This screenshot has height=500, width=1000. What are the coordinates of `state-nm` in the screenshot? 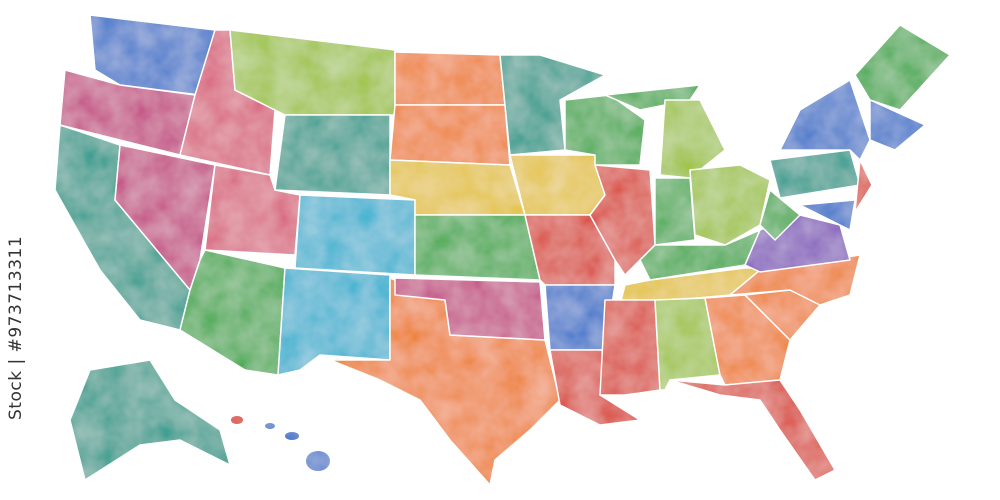 It's located at (334, 321).